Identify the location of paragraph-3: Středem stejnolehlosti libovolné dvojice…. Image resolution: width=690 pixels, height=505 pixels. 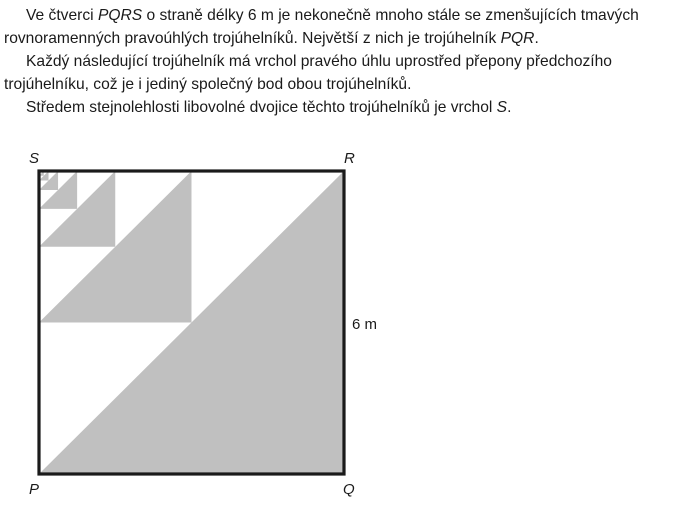
(346, 107).